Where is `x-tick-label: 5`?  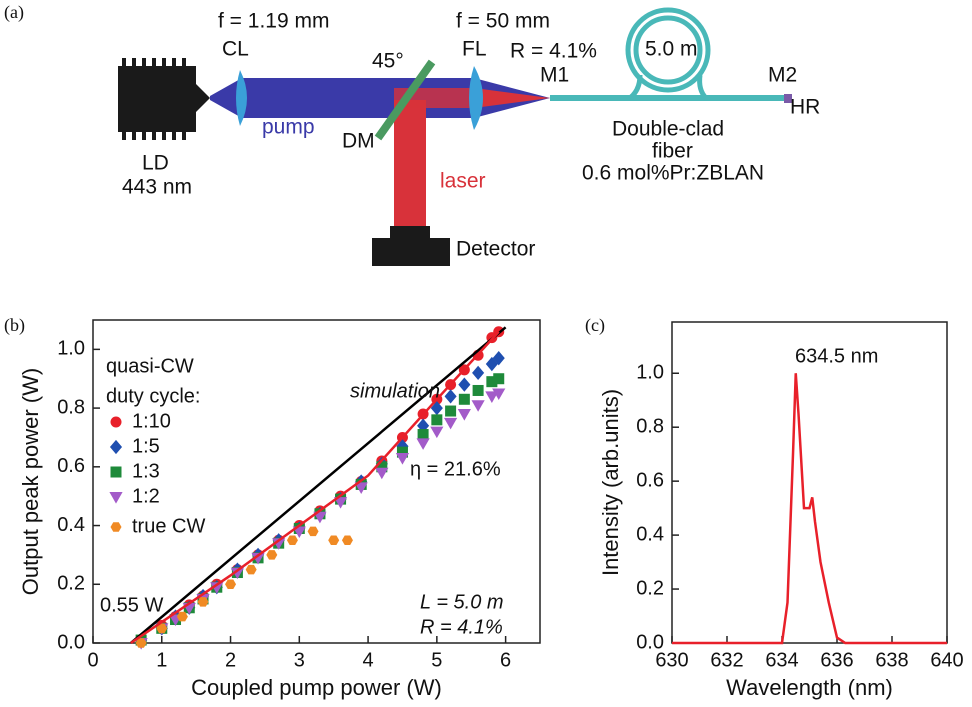
x-tick-label: 5 is located at coordinates (436, 660).